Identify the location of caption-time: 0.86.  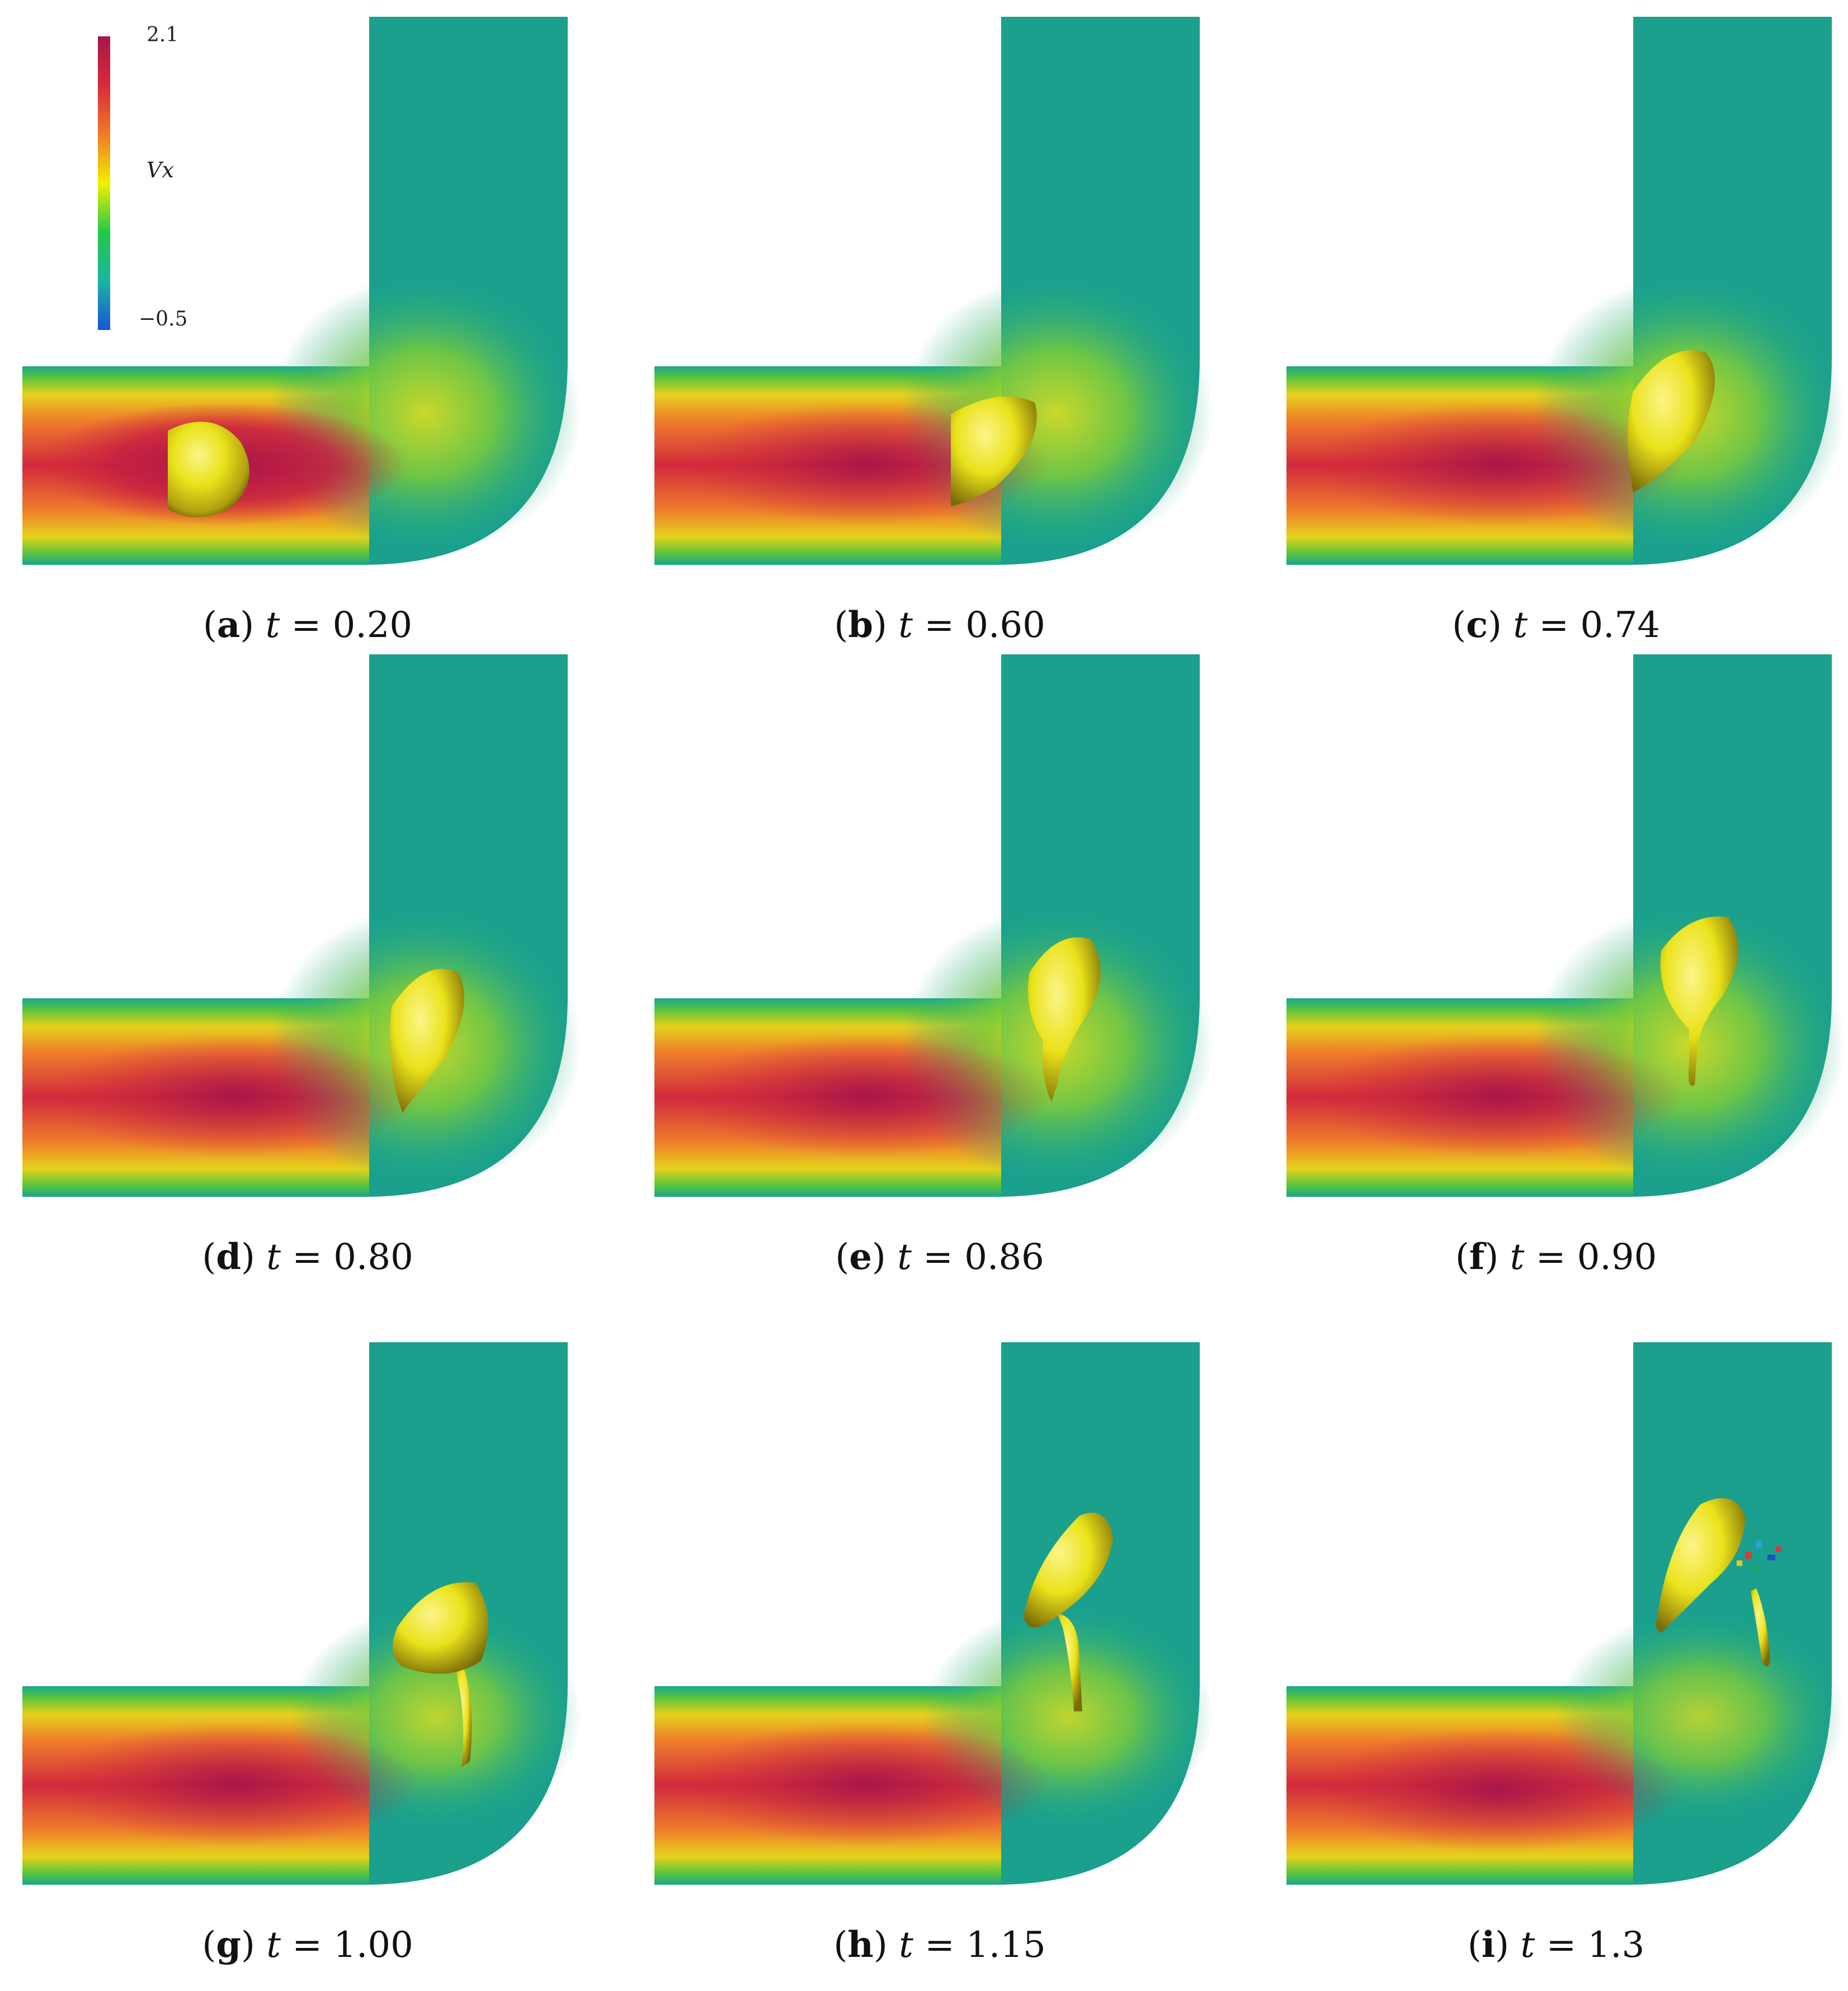
(1004, 1257).